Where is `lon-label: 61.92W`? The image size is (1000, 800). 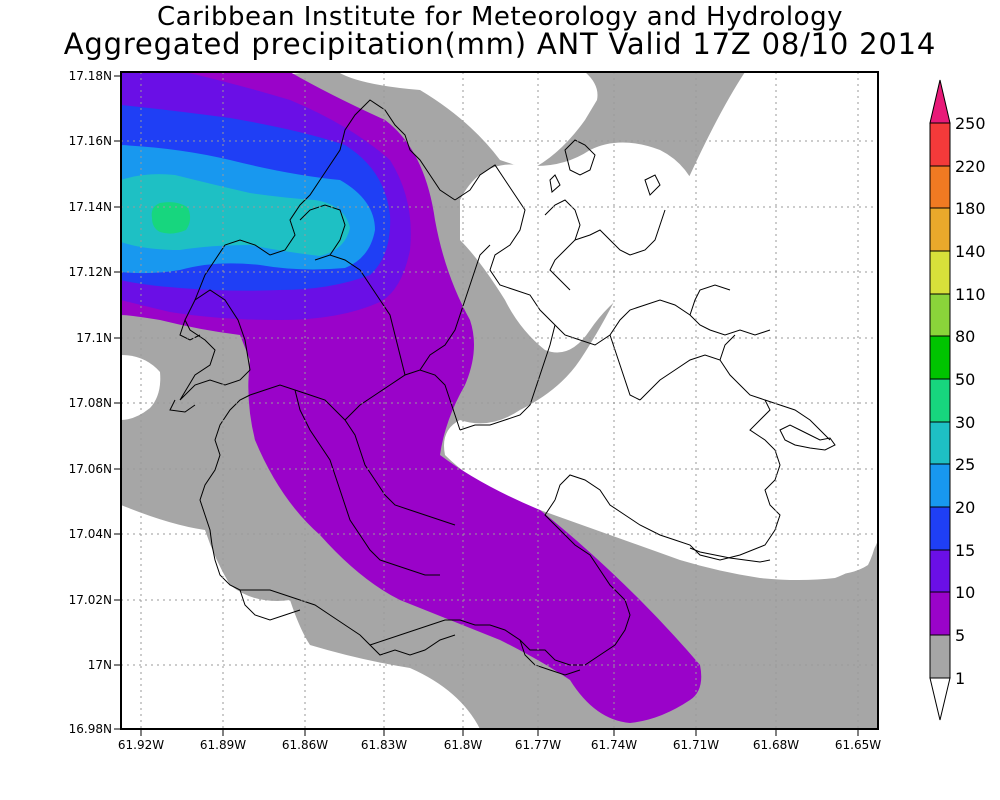 lon-label: 61.92W is located at coordinates (141, 745).